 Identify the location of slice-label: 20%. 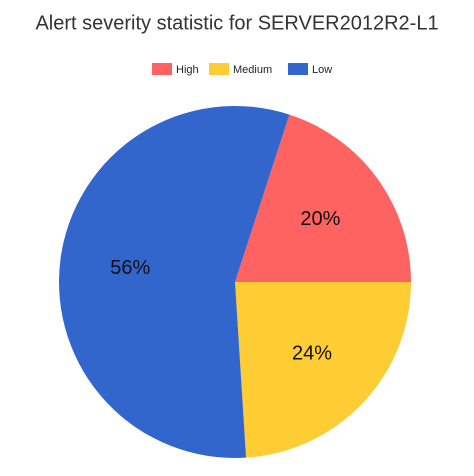
(320, 219).